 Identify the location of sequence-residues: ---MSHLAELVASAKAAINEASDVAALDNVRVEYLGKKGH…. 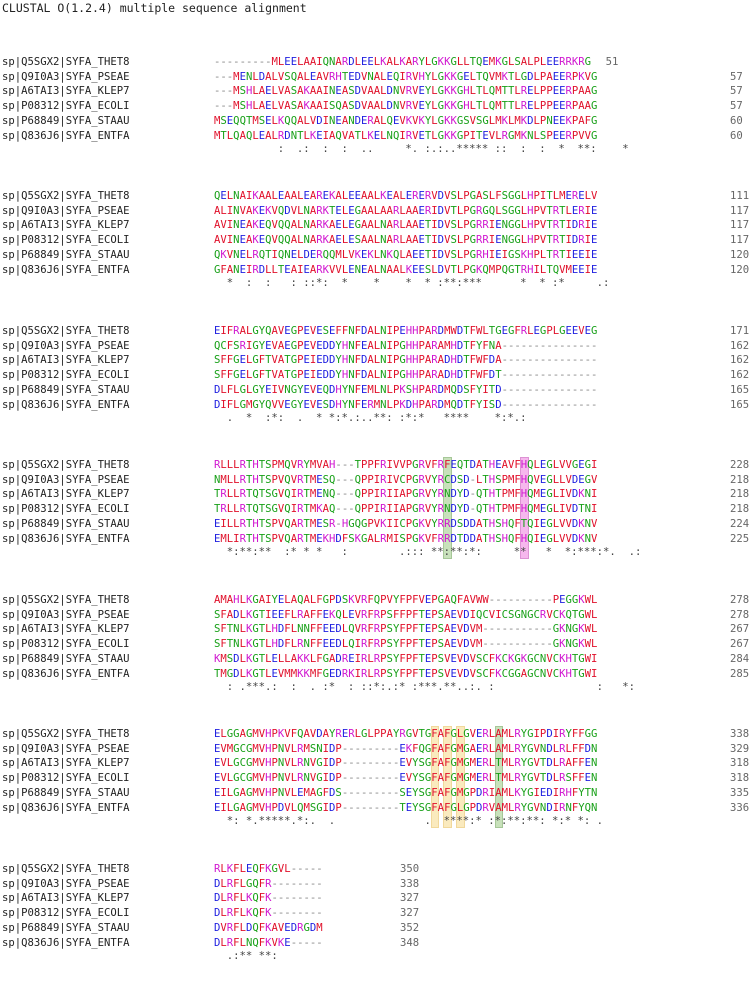
(406, 91).